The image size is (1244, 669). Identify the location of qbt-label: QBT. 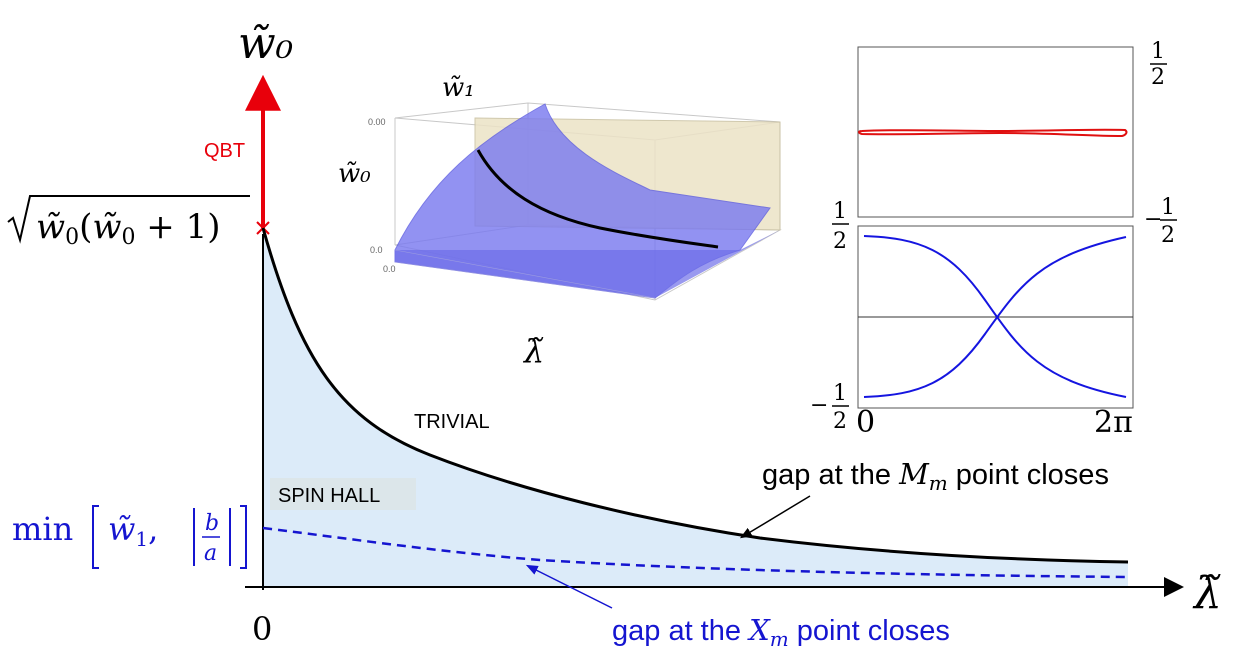
(224, 151).